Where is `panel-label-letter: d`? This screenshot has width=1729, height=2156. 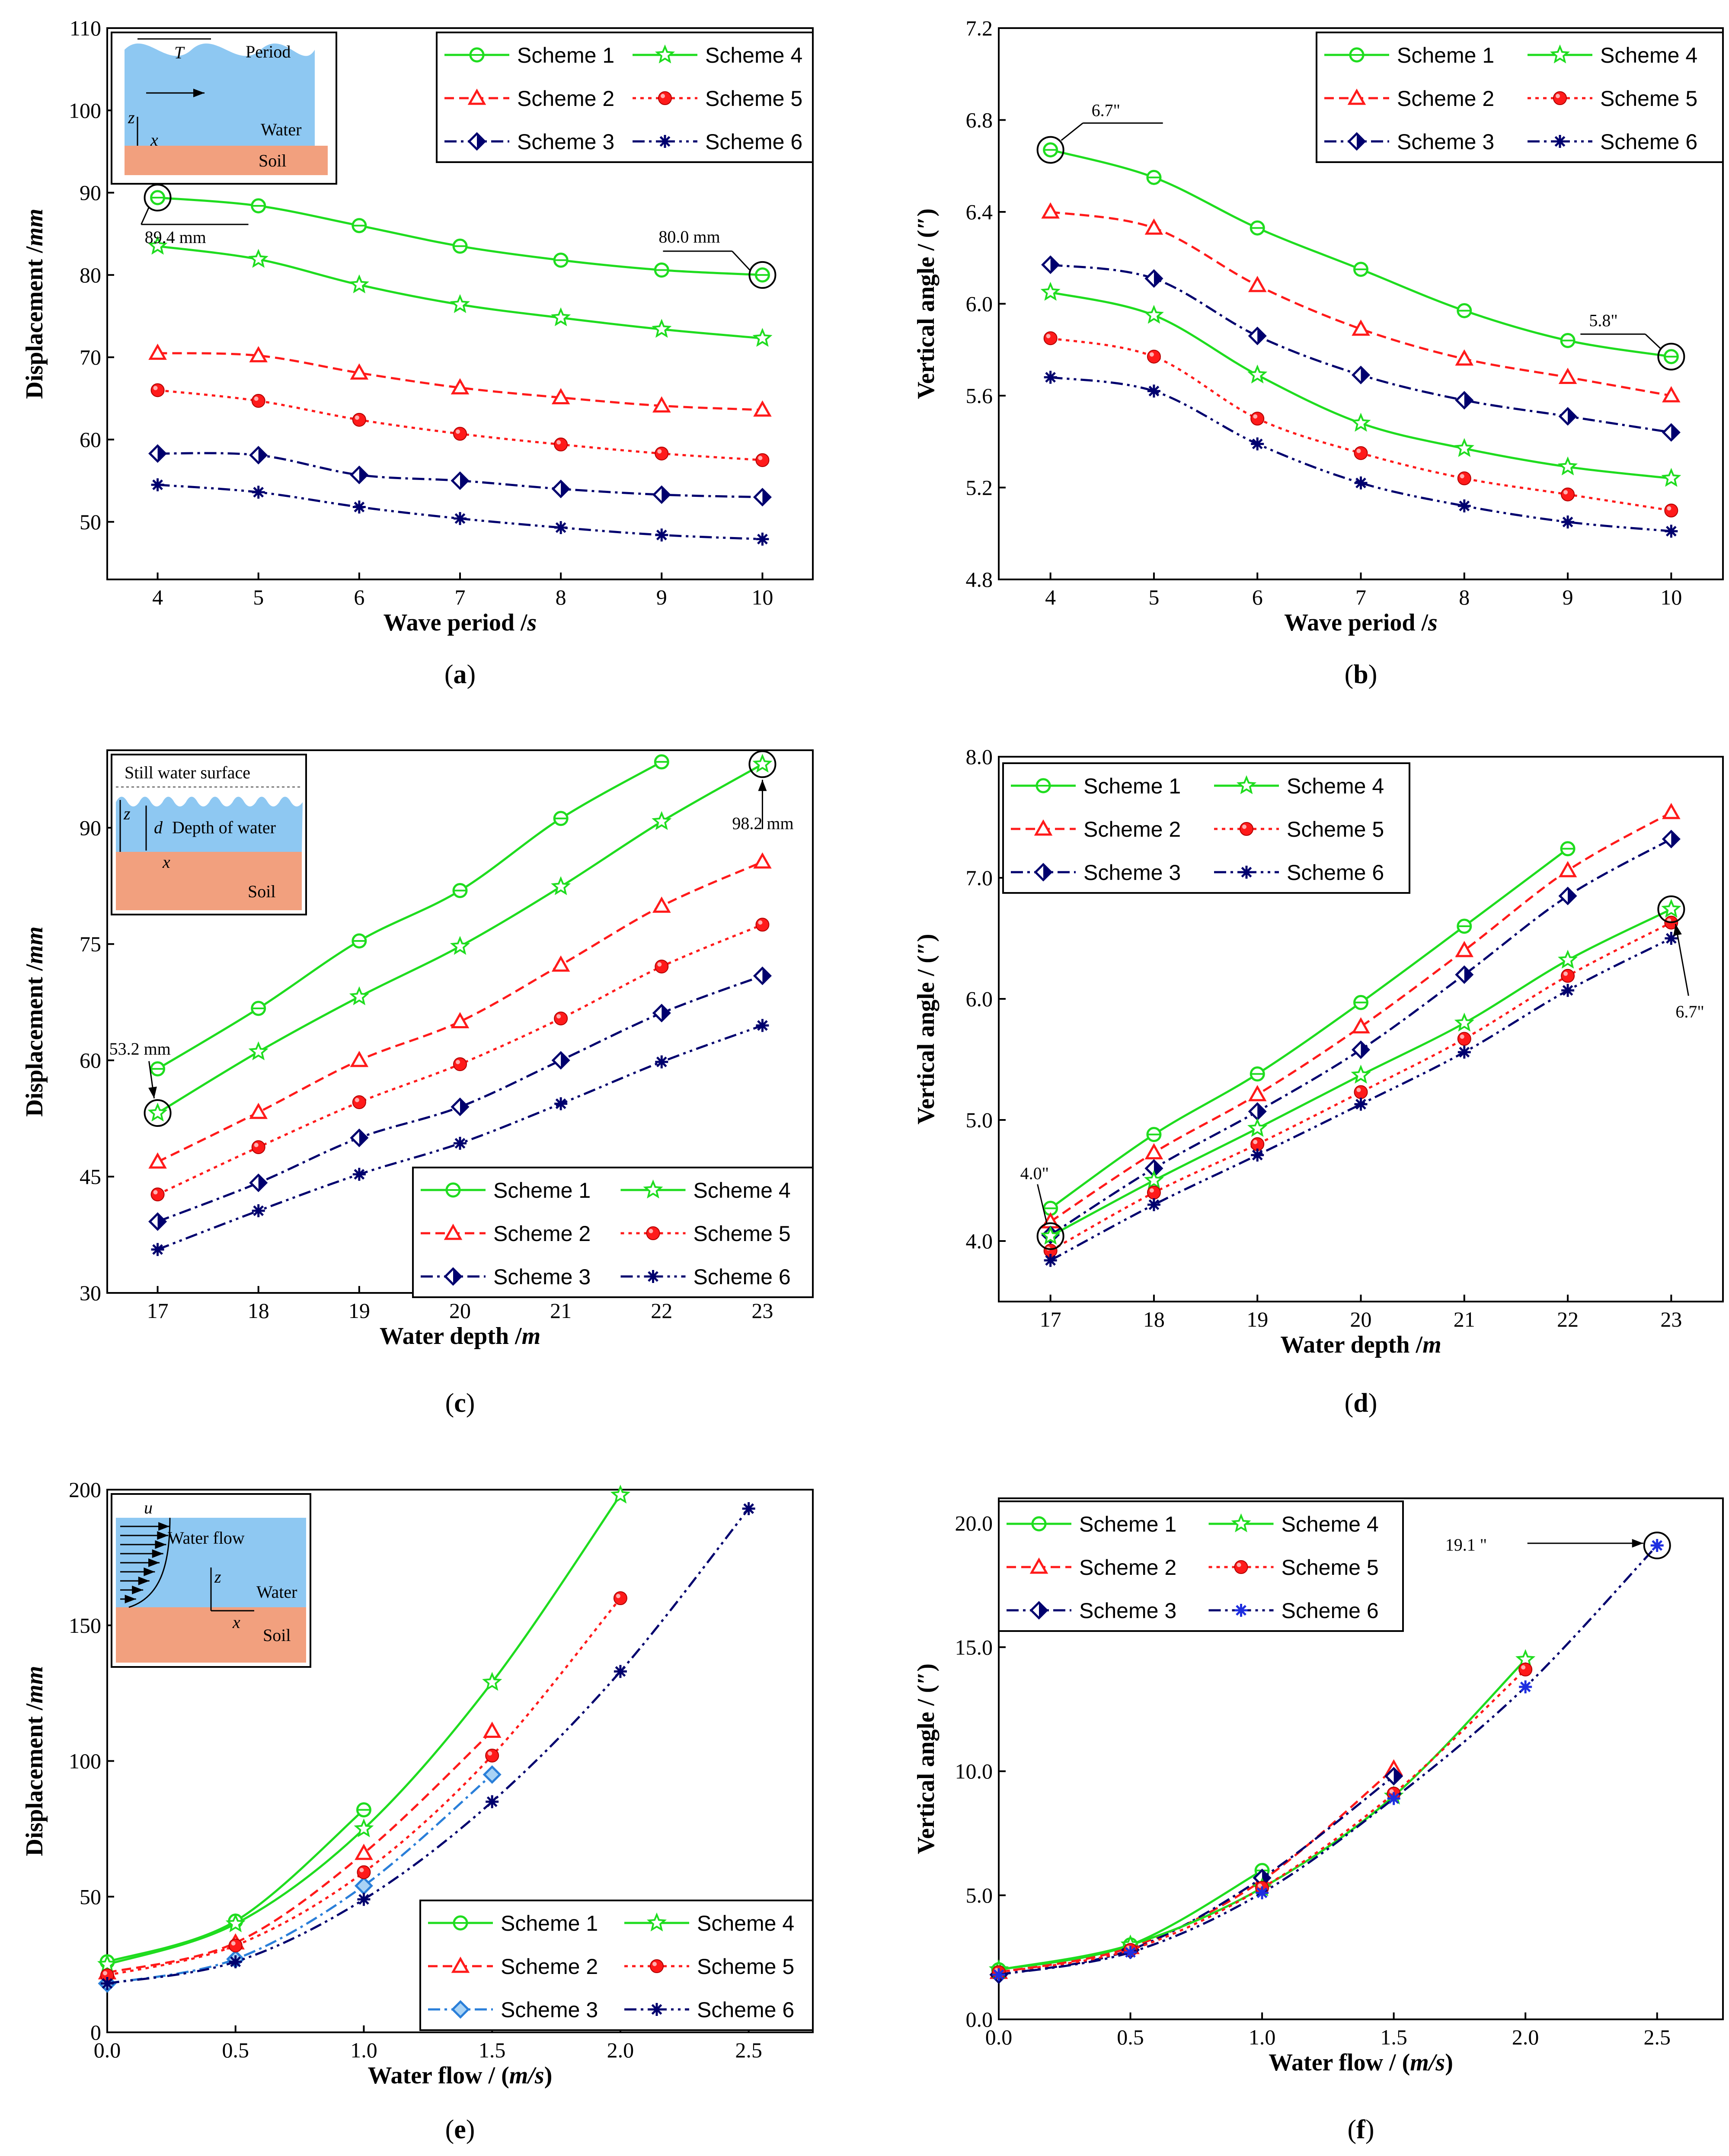
panel-label-letter: d is located at coordinates (1360, 1403).